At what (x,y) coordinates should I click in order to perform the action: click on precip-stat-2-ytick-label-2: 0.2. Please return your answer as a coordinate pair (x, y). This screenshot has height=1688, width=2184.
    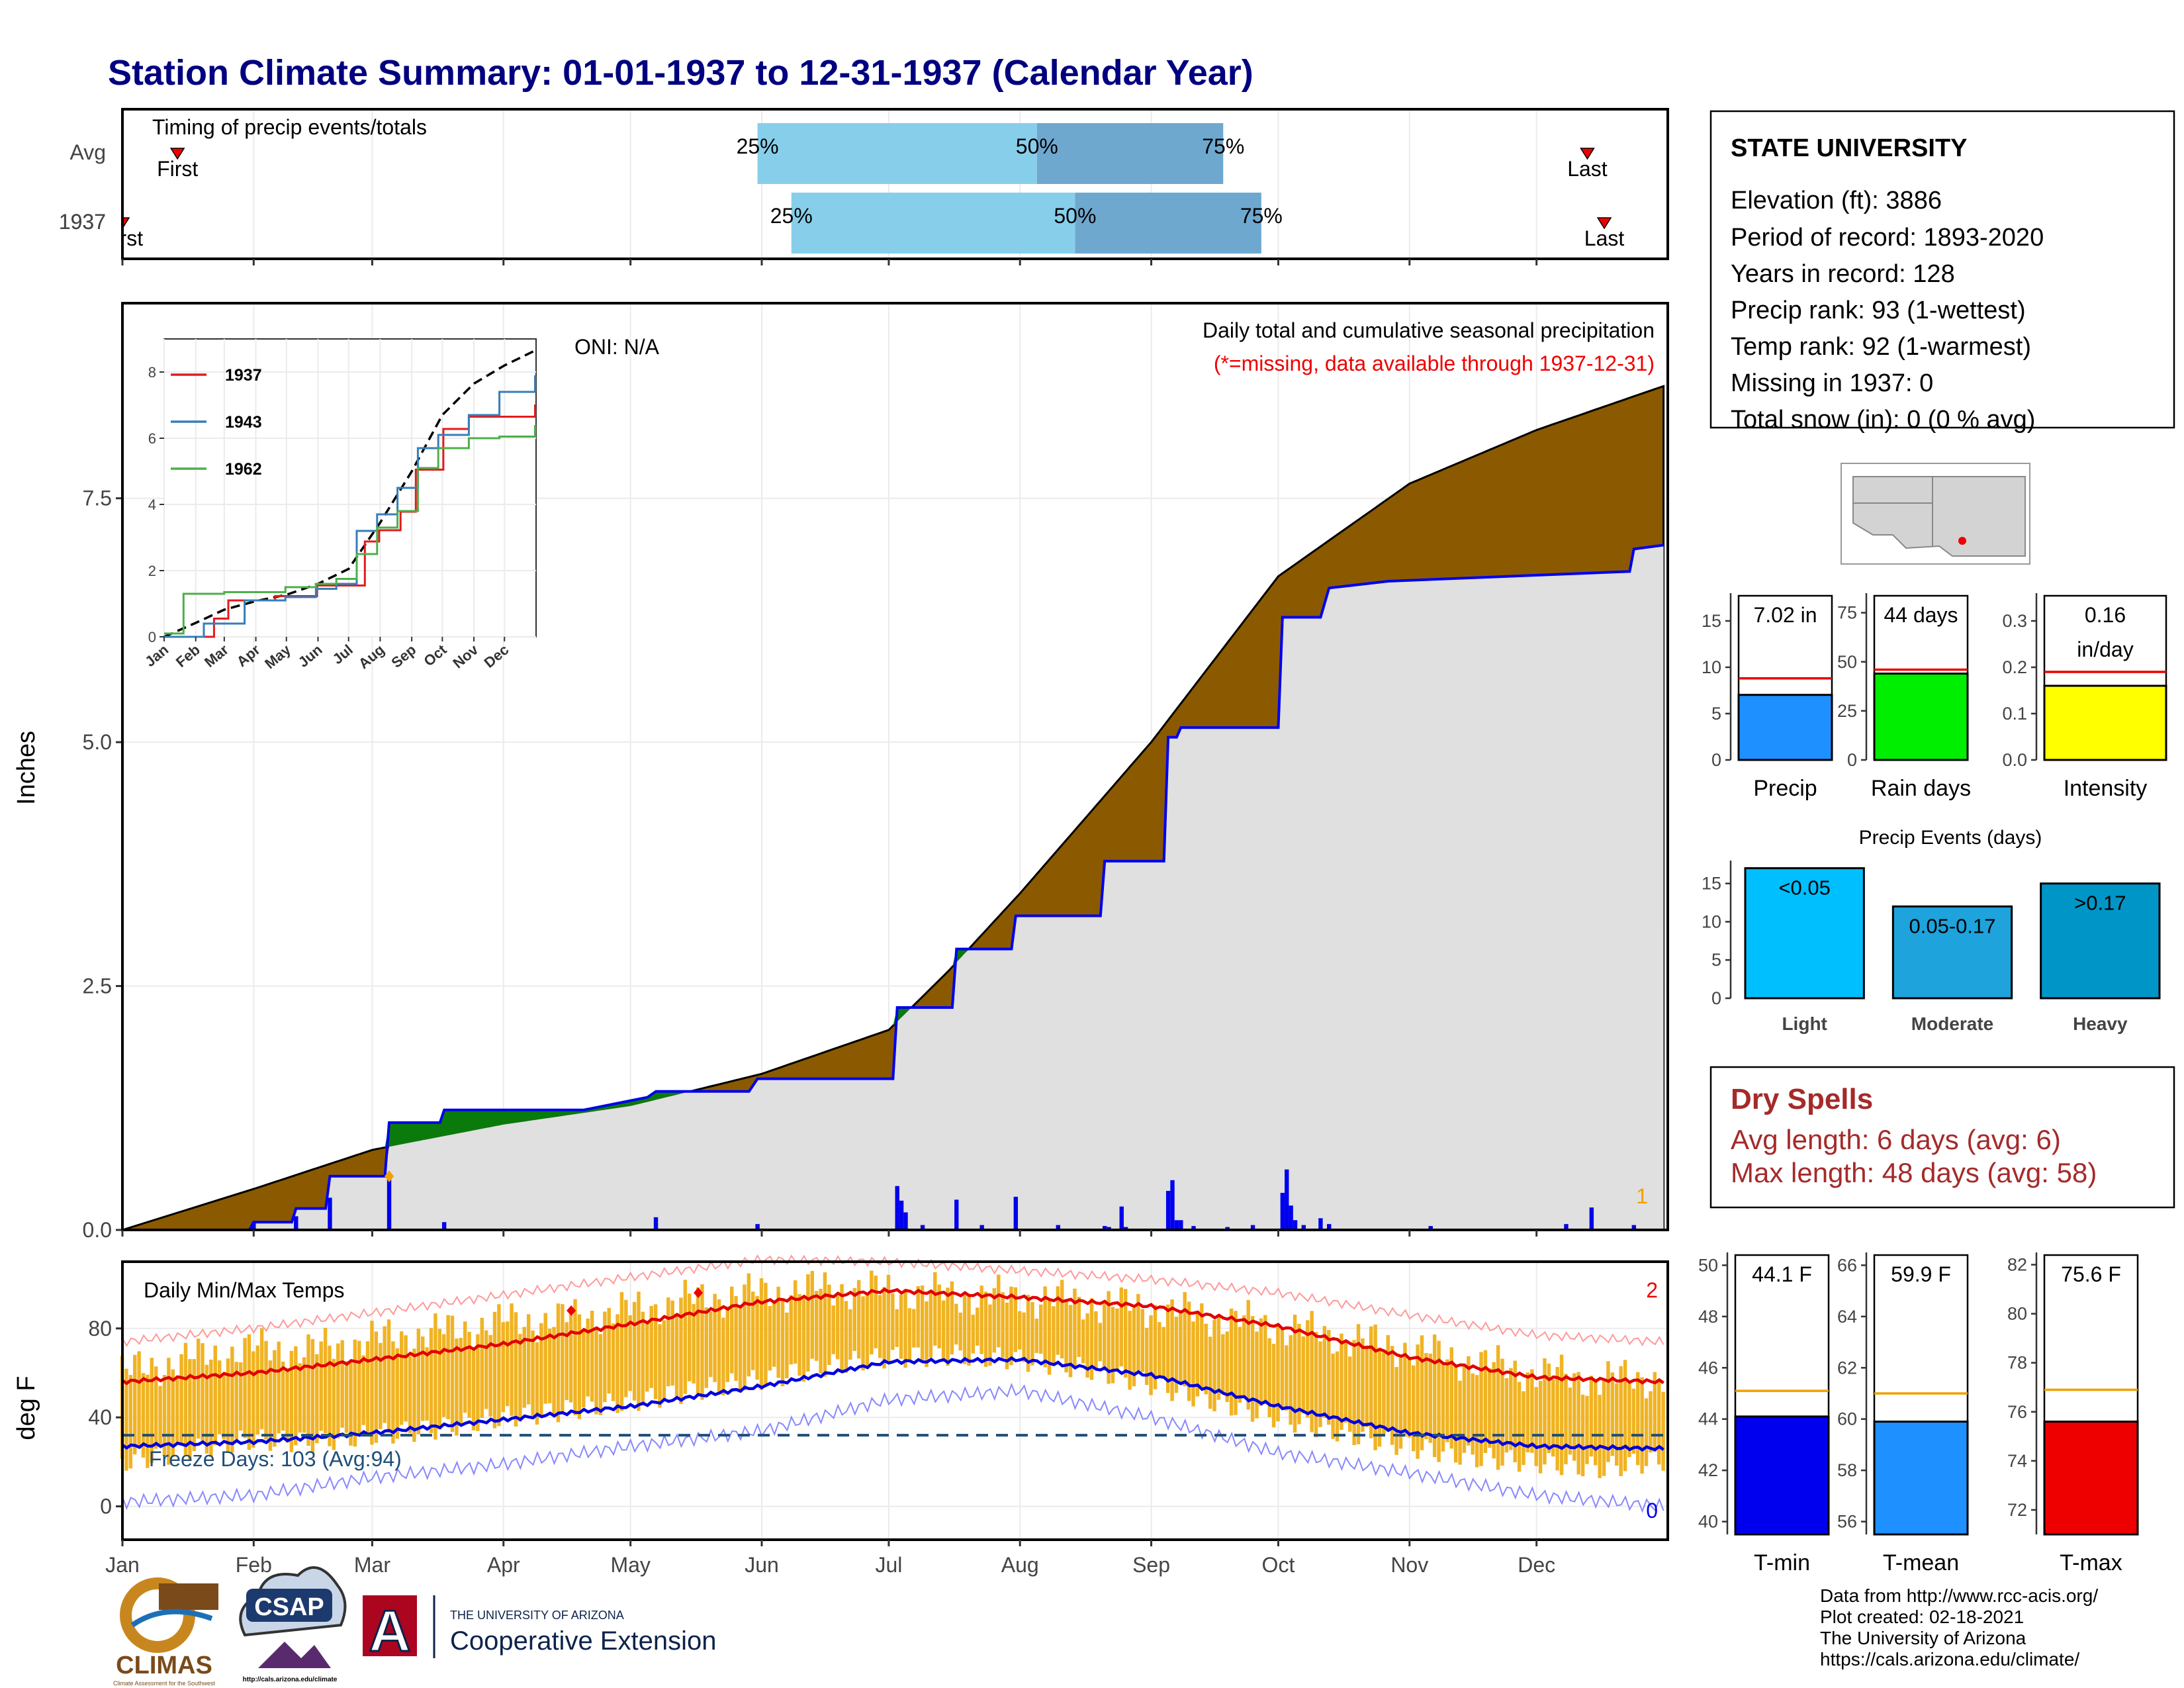
    Looking at the image, I should click on (2014, 667).